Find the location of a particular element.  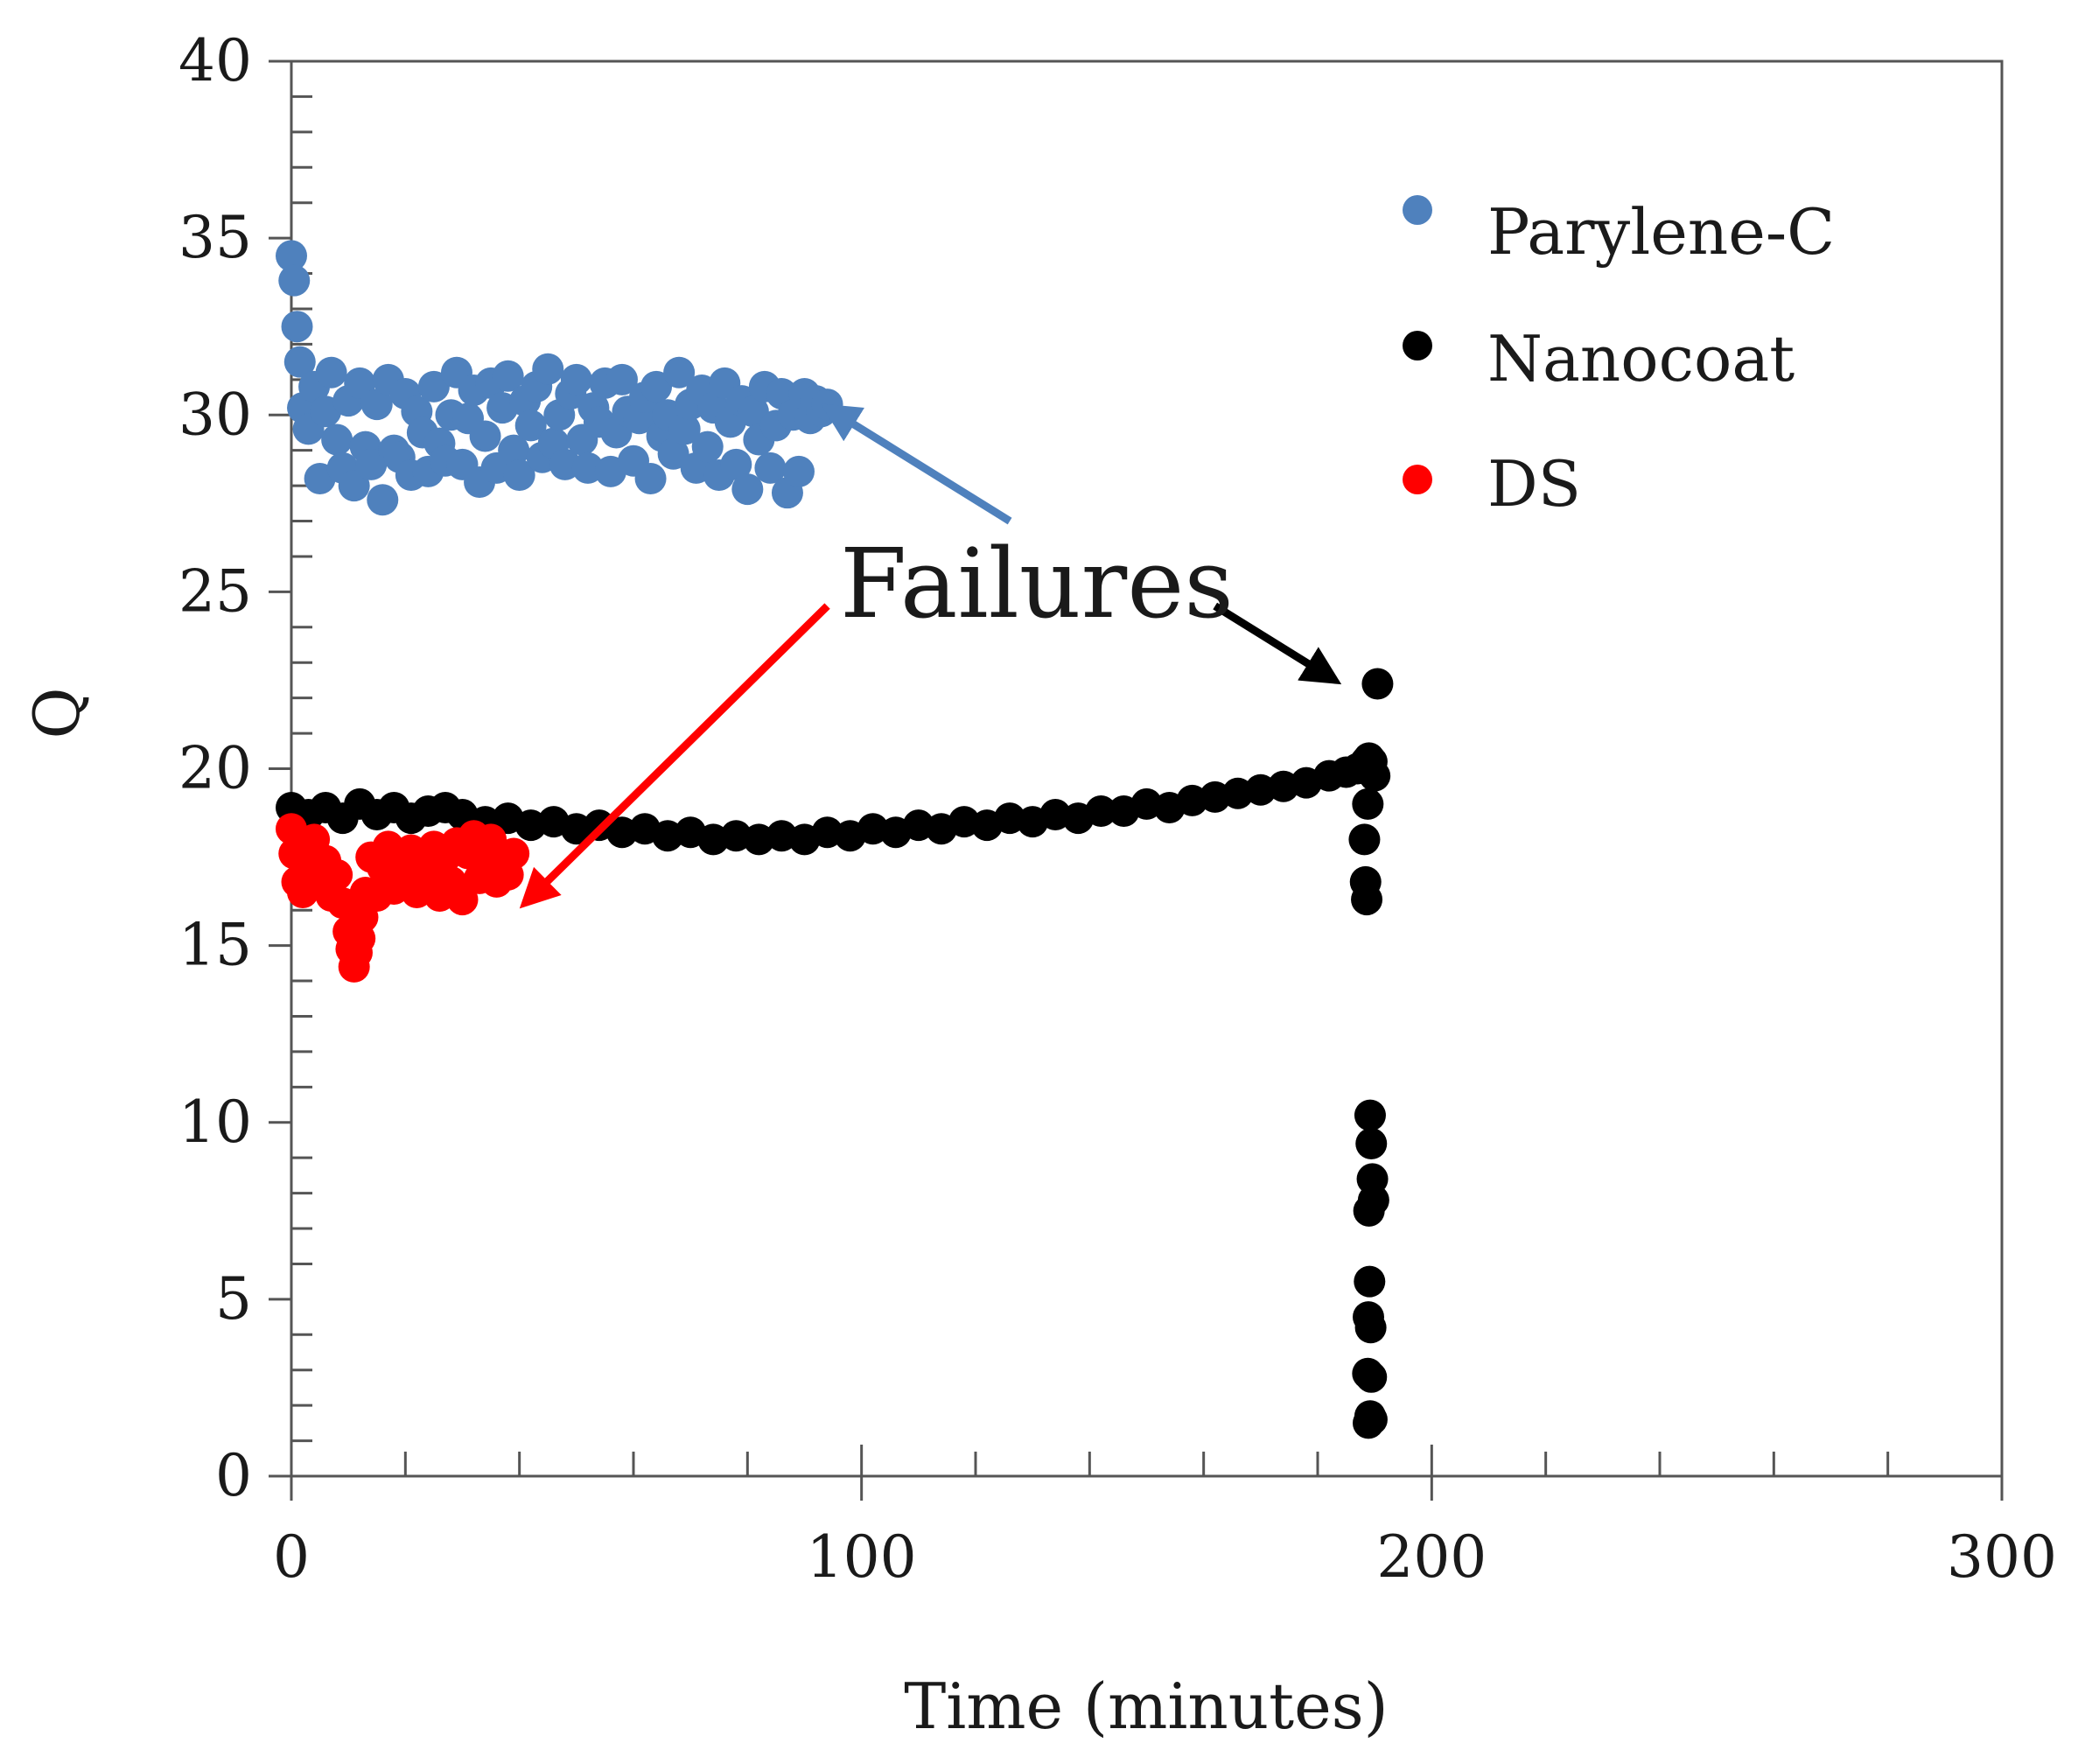

failures-annotation: Failures is located at coordinates (1037, 584).